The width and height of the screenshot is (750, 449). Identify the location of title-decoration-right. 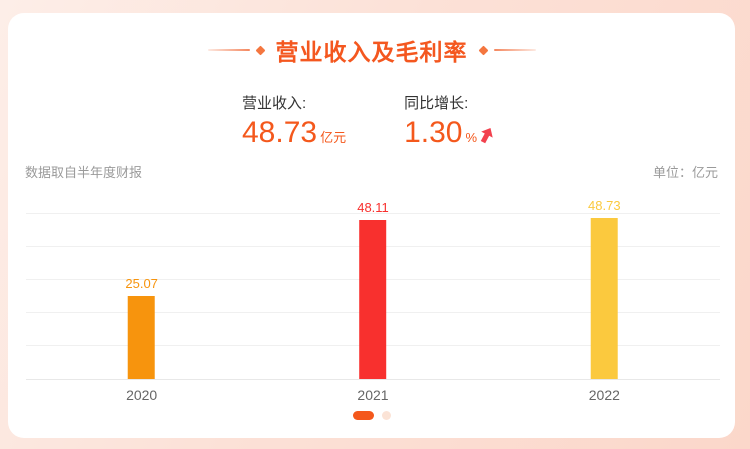
(507, 50).